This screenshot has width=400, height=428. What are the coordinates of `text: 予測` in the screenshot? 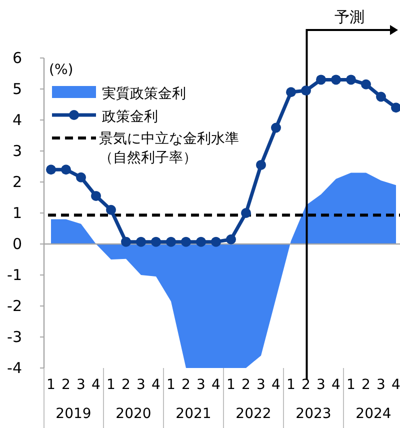 It's located at (349, 17).